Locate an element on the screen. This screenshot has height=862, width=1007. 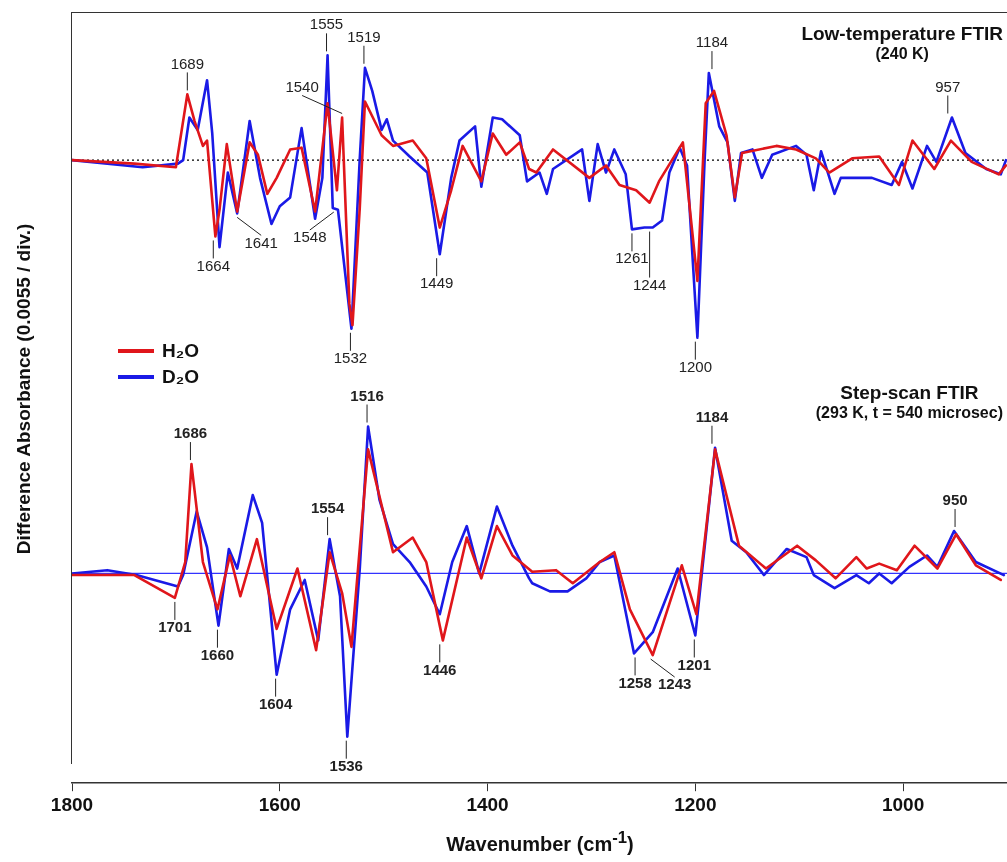
legend-label: D₂O is located at coordinates (180, 377).